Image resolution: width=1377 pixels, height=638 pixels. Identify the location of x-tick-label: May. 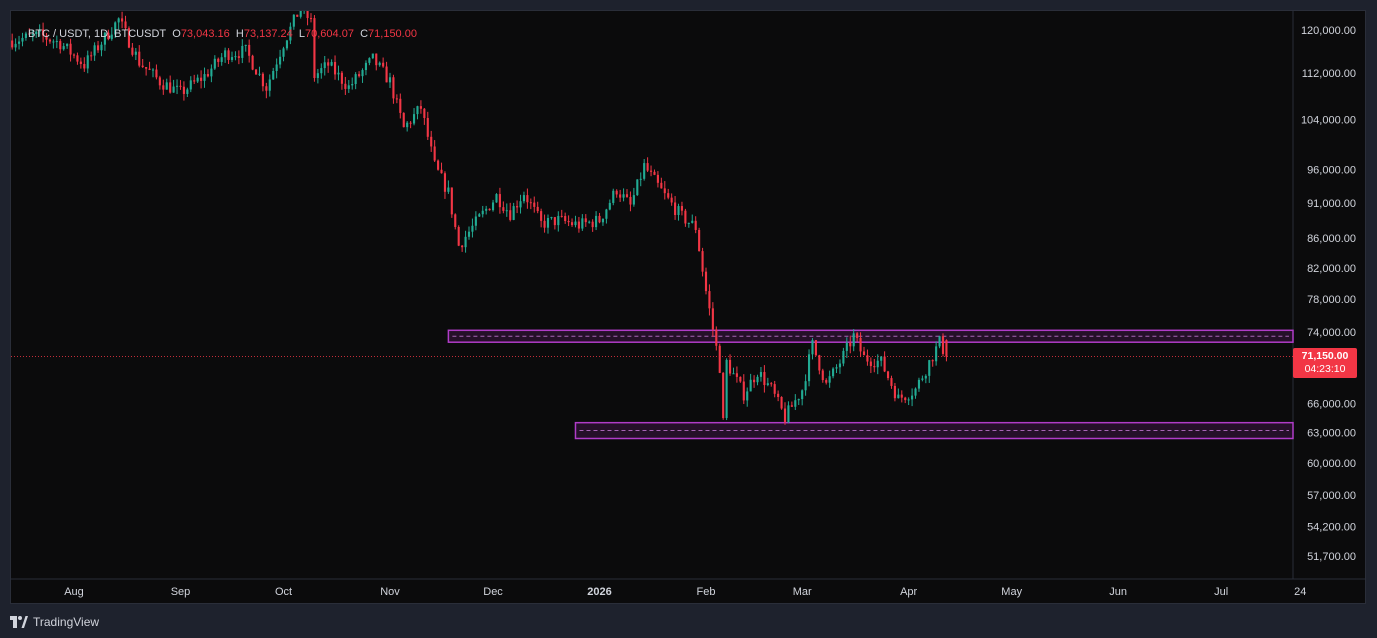
(1011, 592).